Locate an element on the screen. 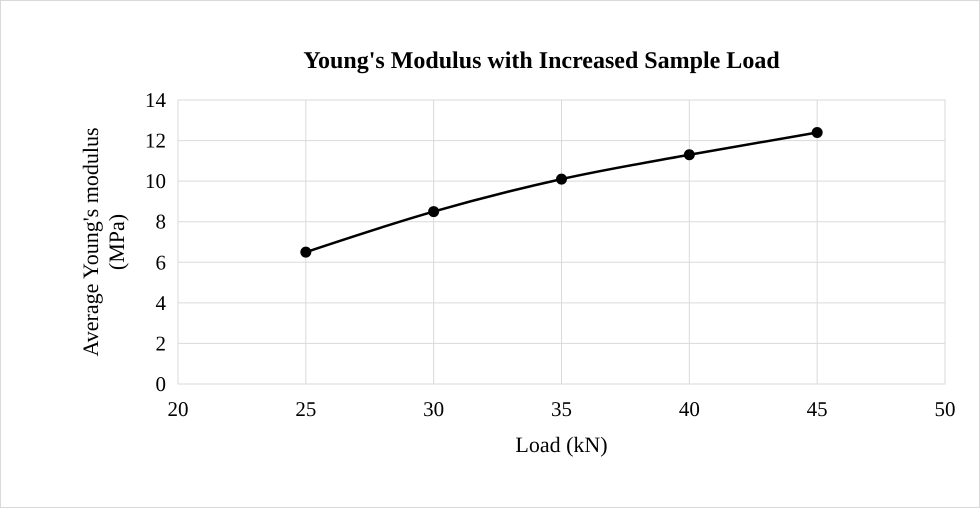 The height and width of the screenshot is (508, 980). y-tick-label: 8 is located at coordinates (161, 222).